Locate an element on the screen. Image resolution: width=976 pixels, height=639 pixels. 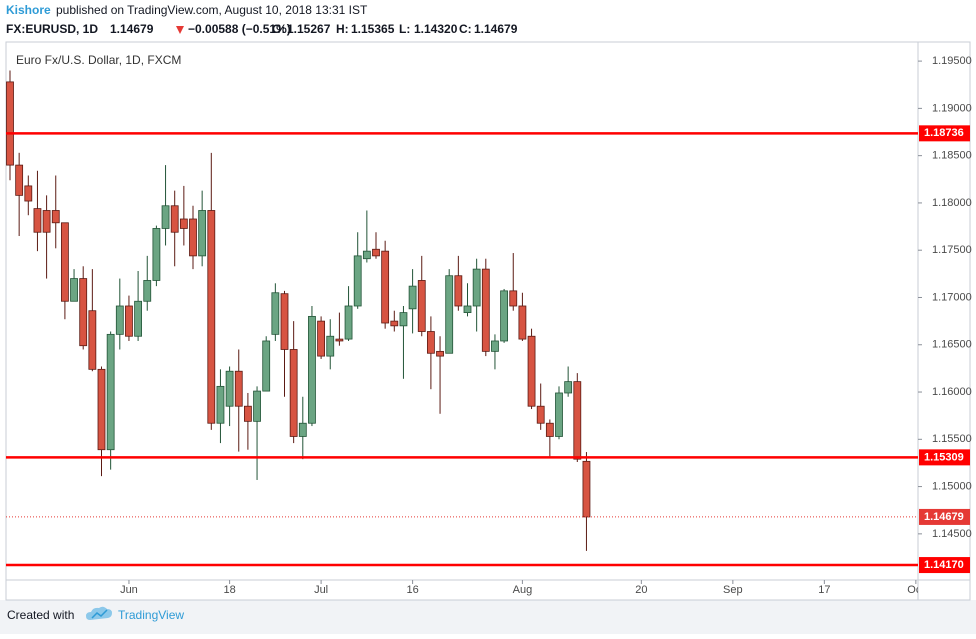
footer-brand: TradingView is located at coordinates (151, 615).